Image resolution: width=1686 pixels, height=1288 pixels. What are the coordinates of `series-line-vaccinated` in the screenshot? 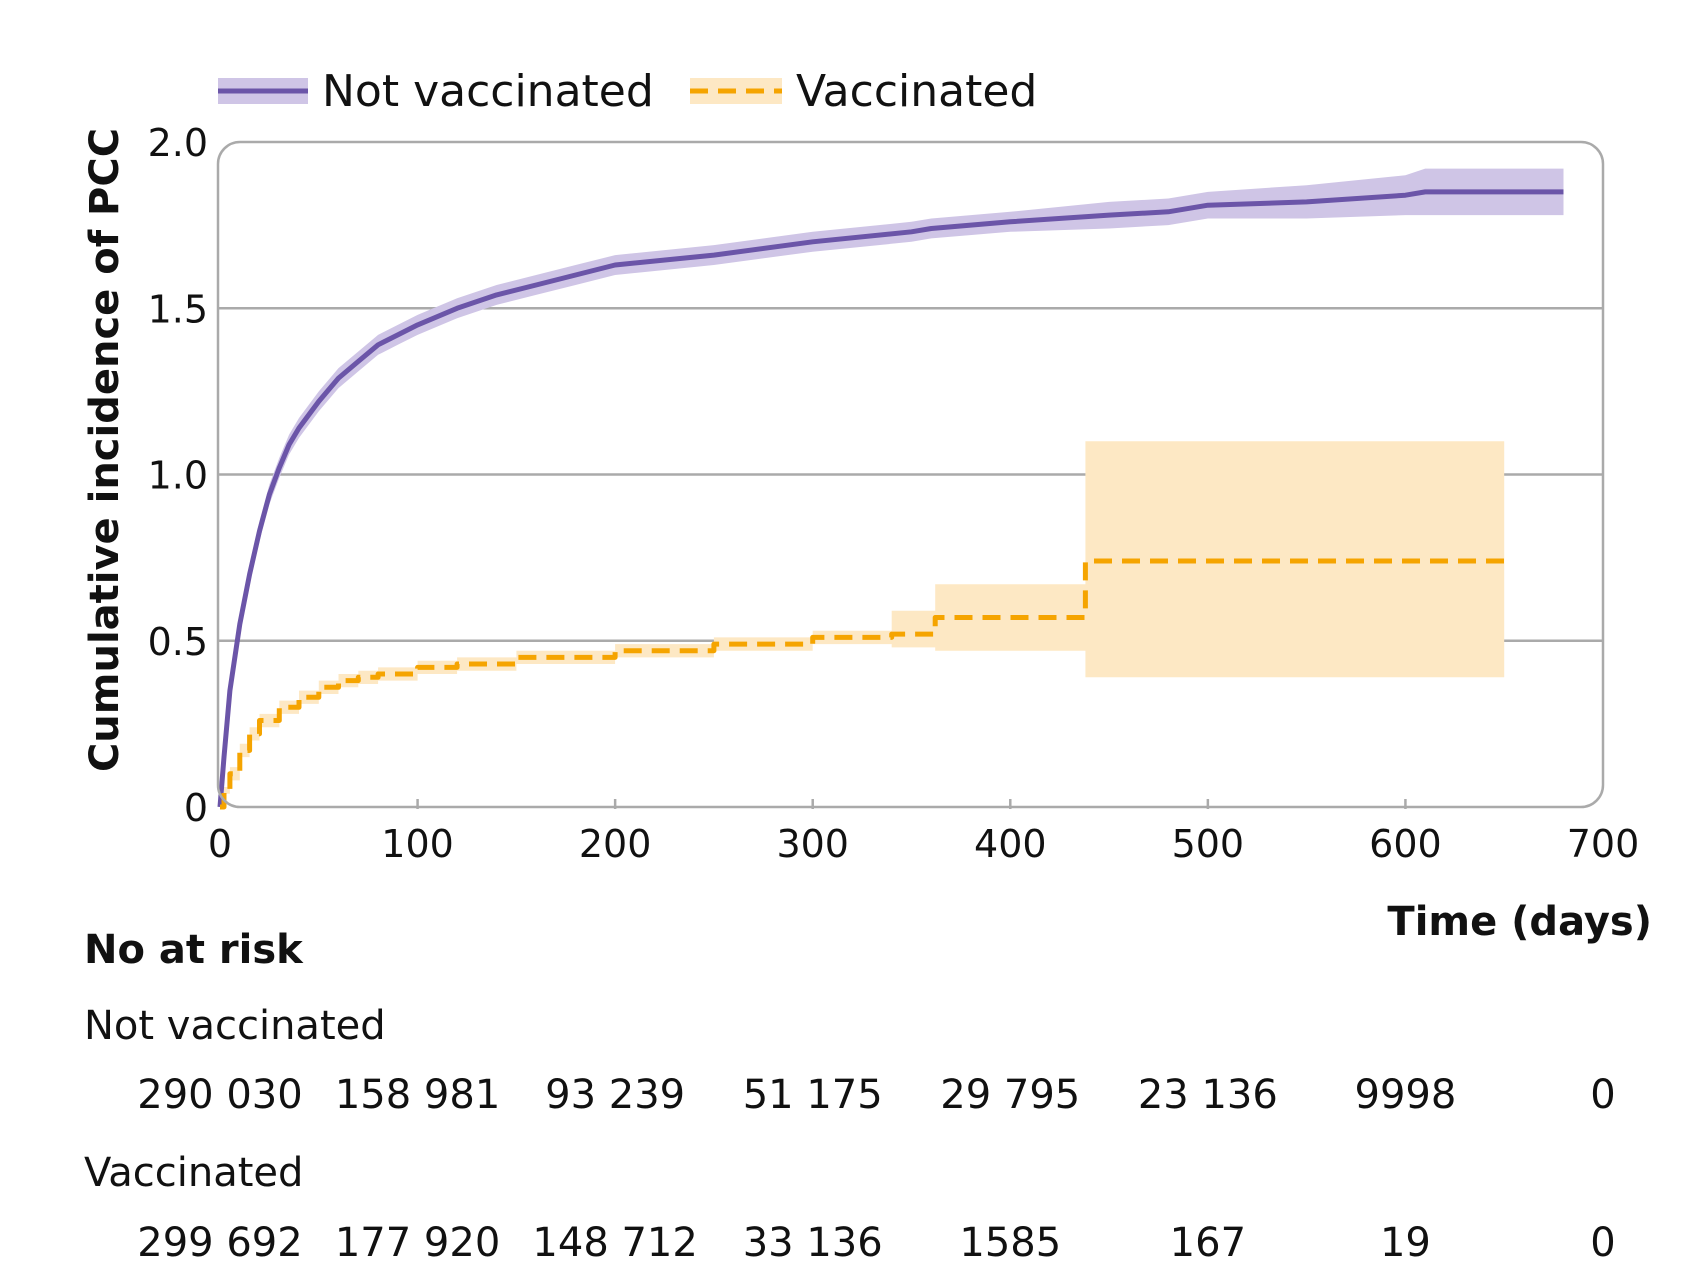 It's located at (862, 684).